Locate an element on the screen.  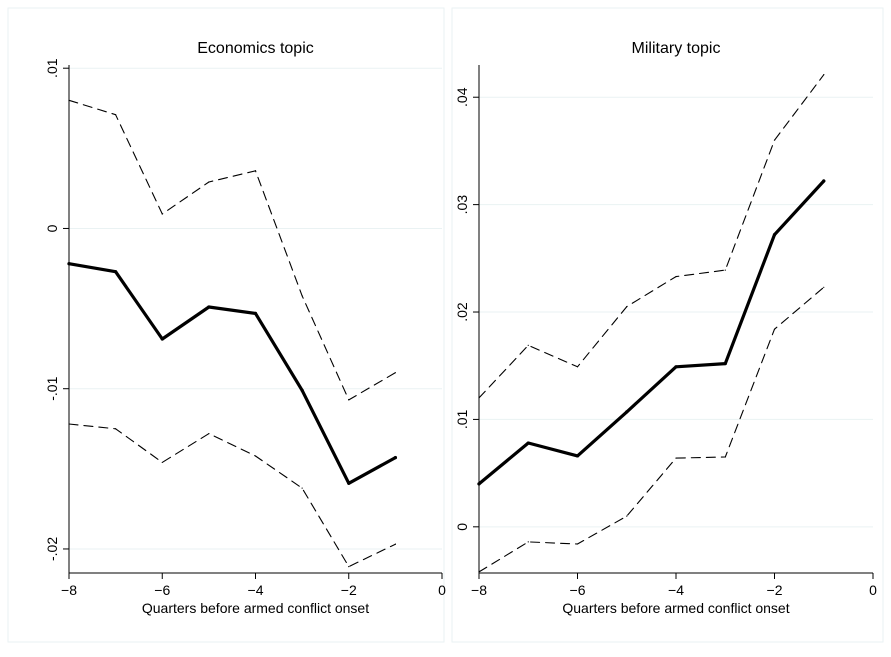
military-x-axis-label: Quarters before armed conflict onset is located at coordinates (675, 608).